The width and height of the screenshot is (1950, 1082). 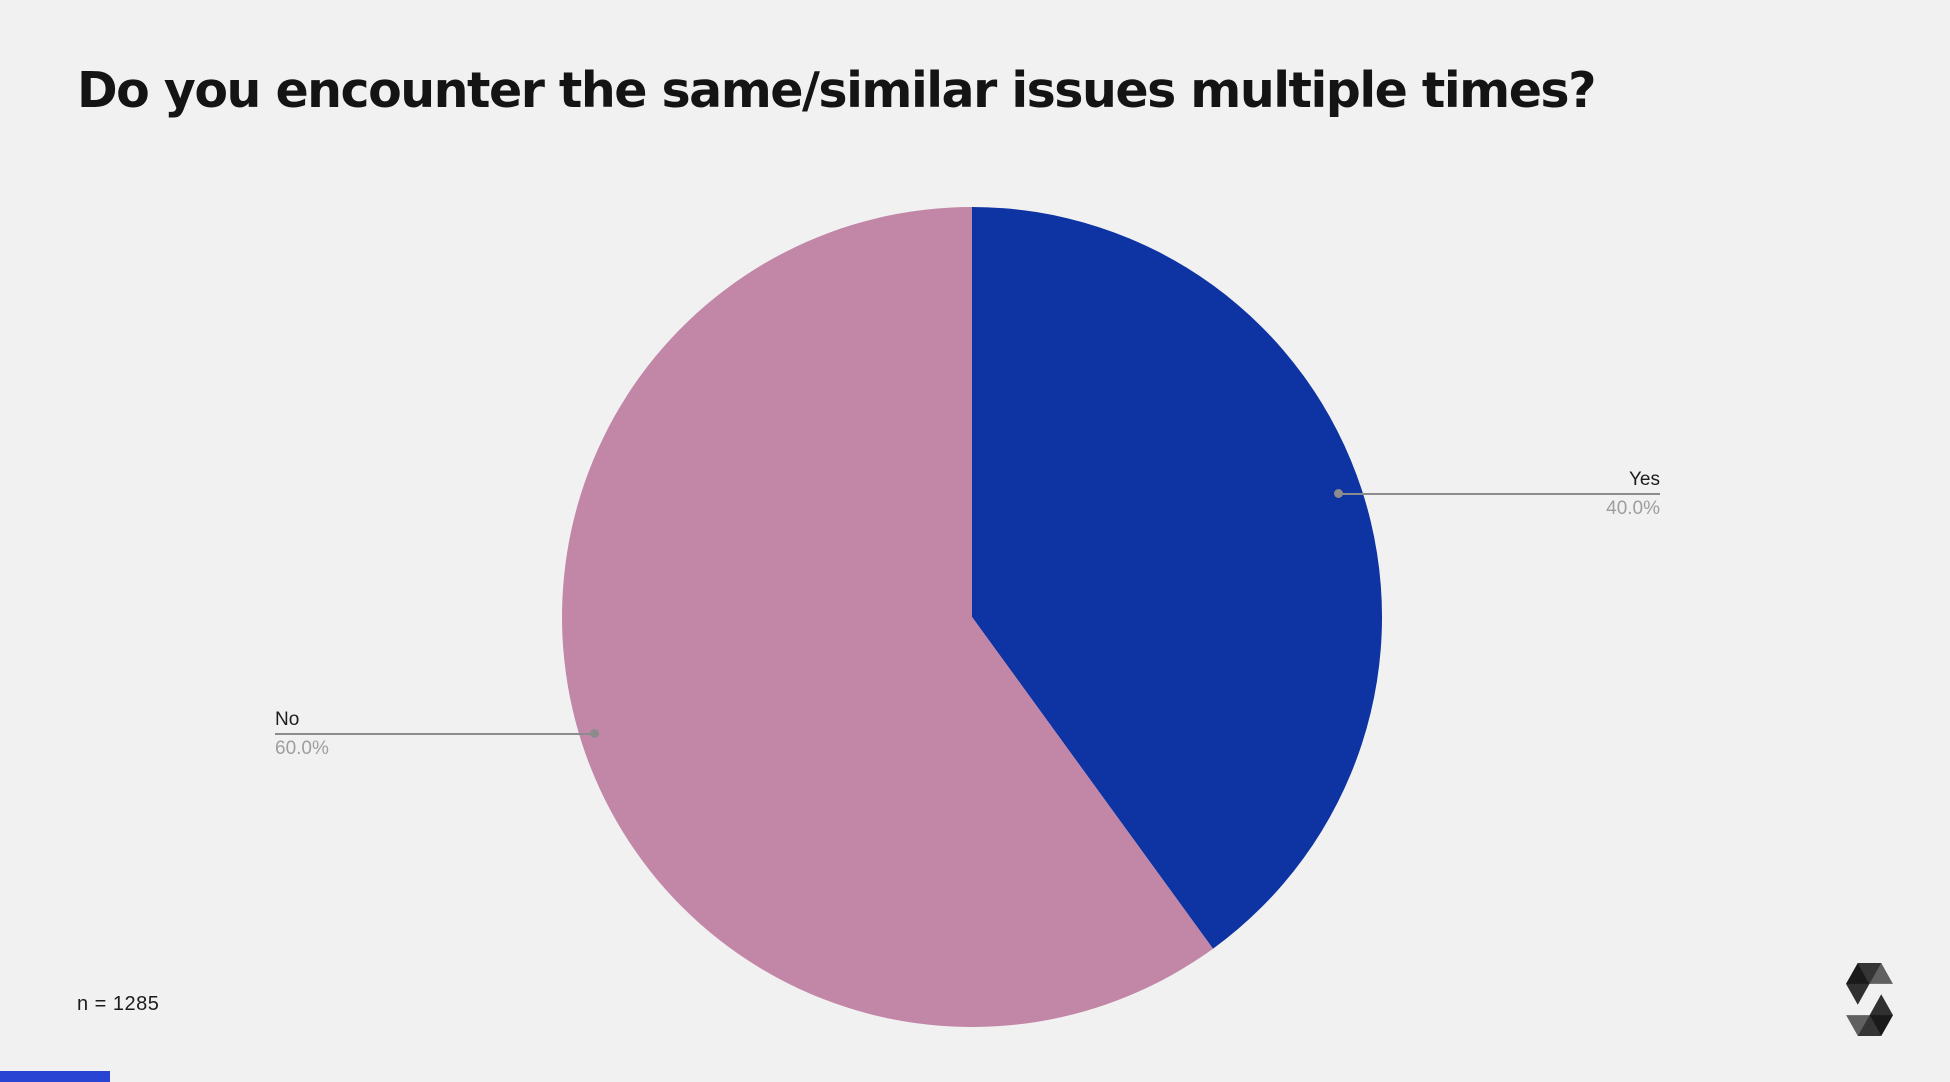 What do you see at coordinates (118, 1004) in the screenshot?
I see `sample-size-label: n = 1285` at bounding box center [118, 1004].